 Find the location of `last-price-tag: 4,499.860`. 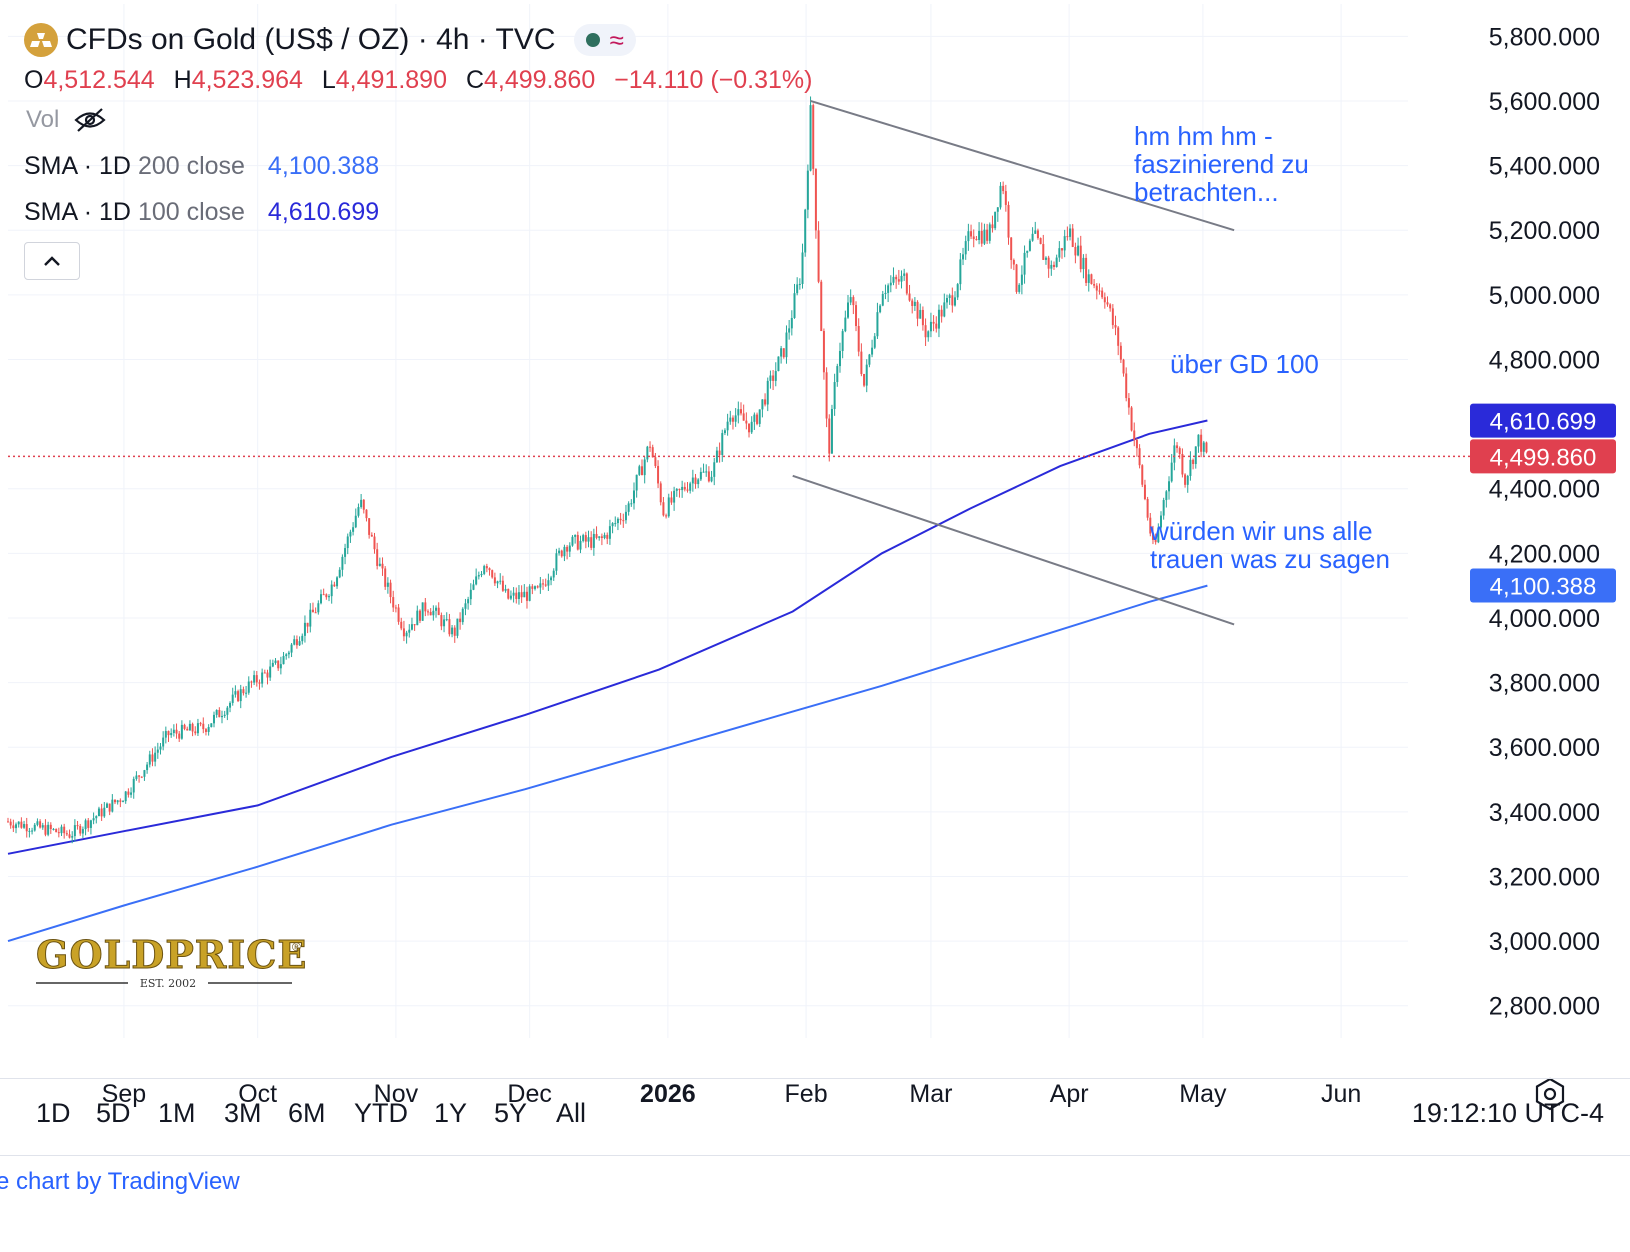

last-price-tag: 4,499.860 is located at coordinates (1543, 456).